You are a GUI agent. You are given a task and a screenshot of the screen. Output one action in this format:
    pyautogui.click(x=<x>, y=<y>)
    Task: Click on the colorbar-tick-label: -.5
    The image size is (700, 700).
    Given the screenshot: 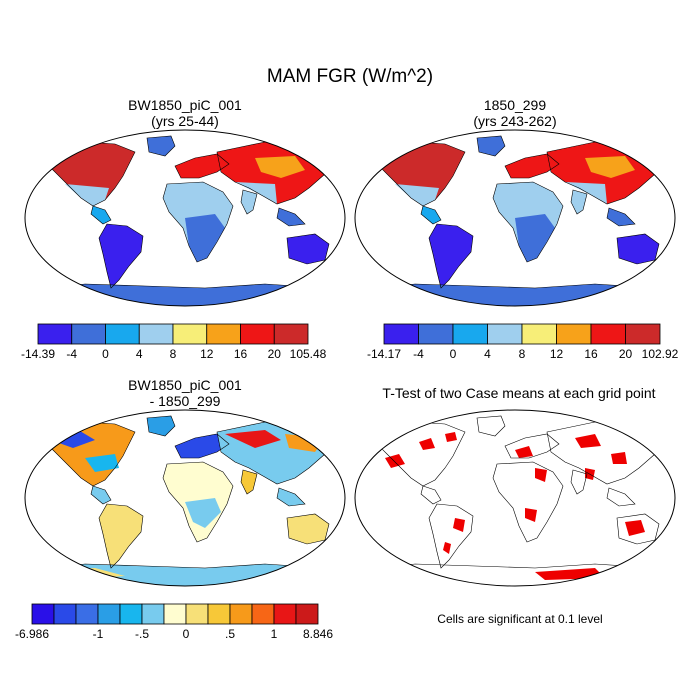 What is the action you would take?
    pyautogui.click(x=142, y=634)
    